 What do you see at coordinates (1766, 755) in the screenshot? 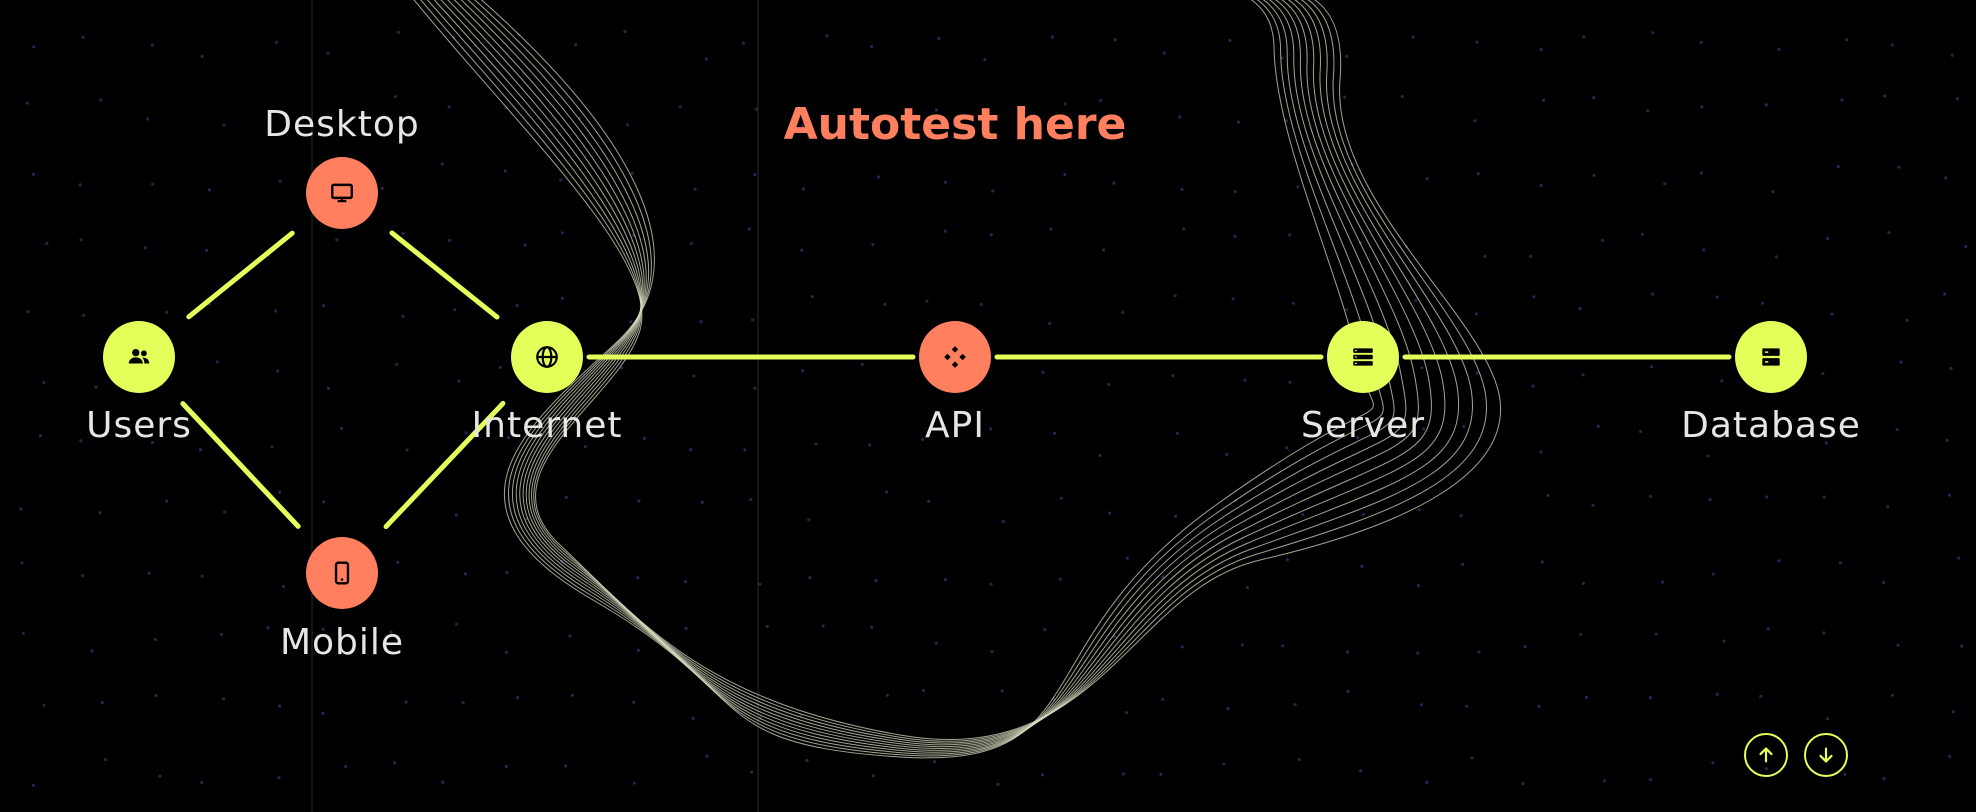
I see `scroll-up-button` at bounding box center [1766, 755].